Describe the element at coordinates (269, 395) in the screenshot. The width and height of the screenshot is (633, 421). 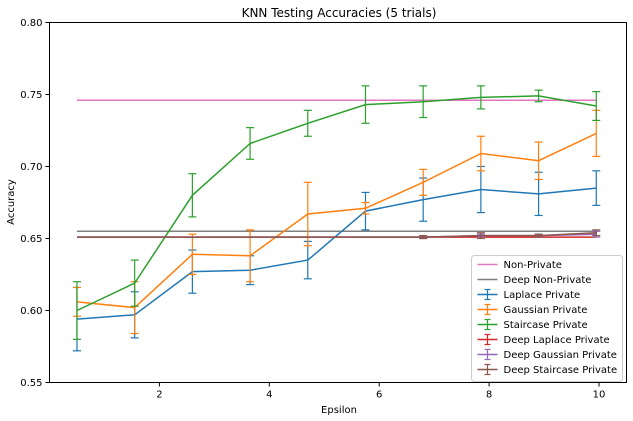
I see `x-tick-label: 4` at that location.